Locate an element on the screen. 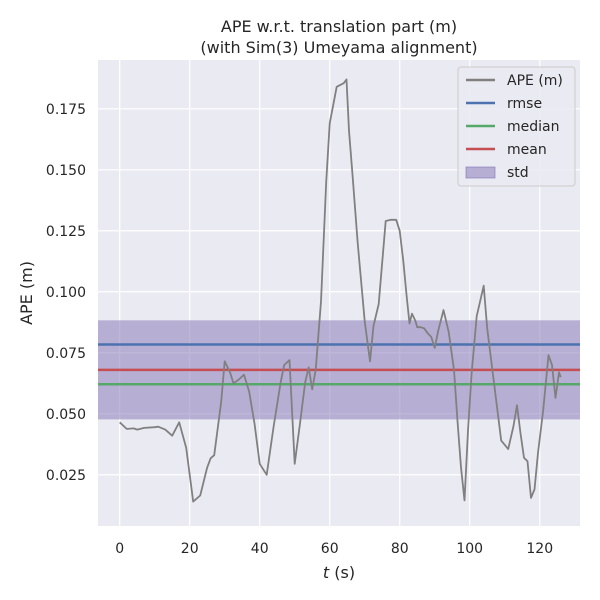  y-tick-label: 0.050 is located at coordinates (66, 415).